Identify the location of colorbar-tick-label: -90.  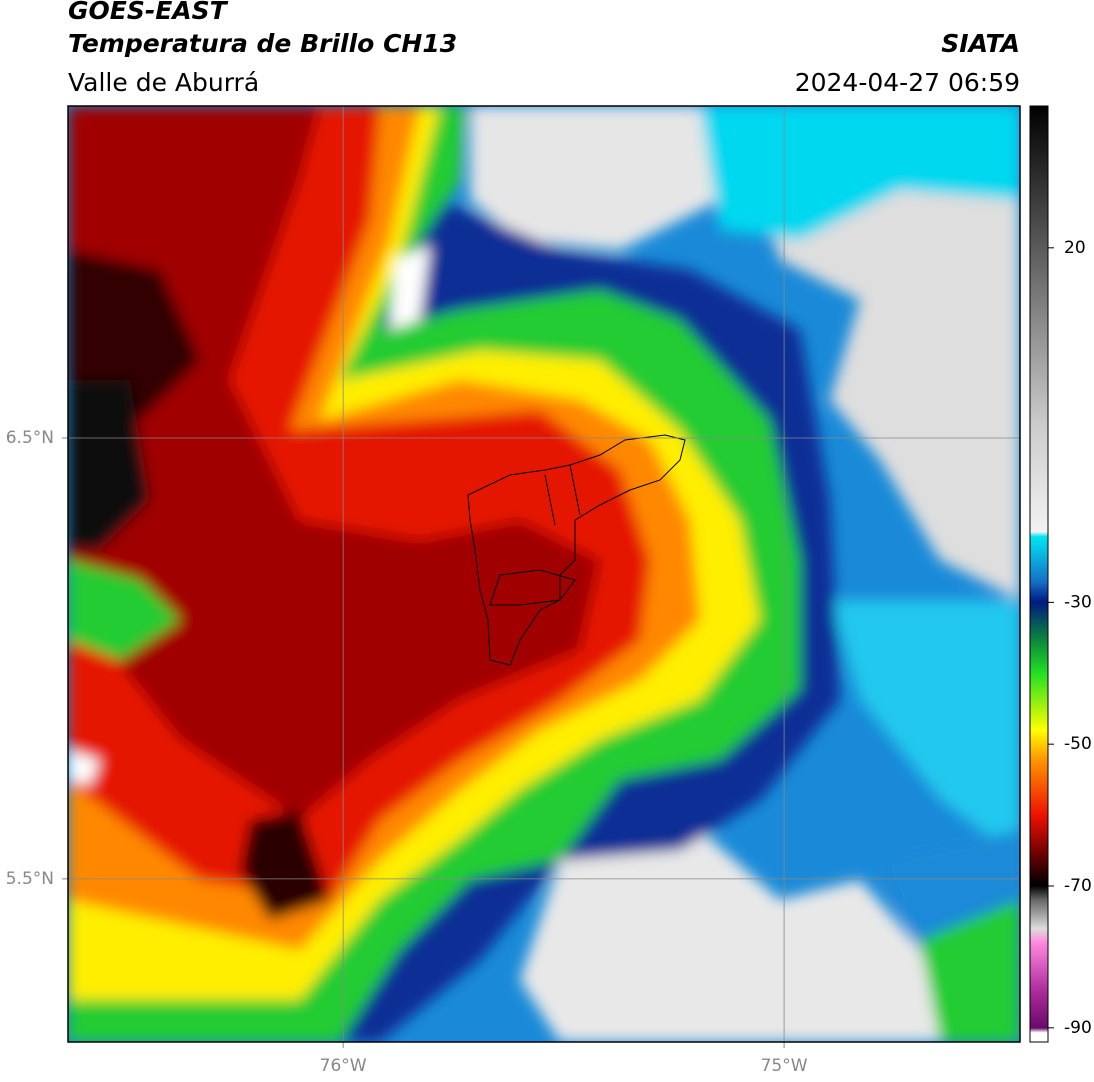
(1078, 1028).